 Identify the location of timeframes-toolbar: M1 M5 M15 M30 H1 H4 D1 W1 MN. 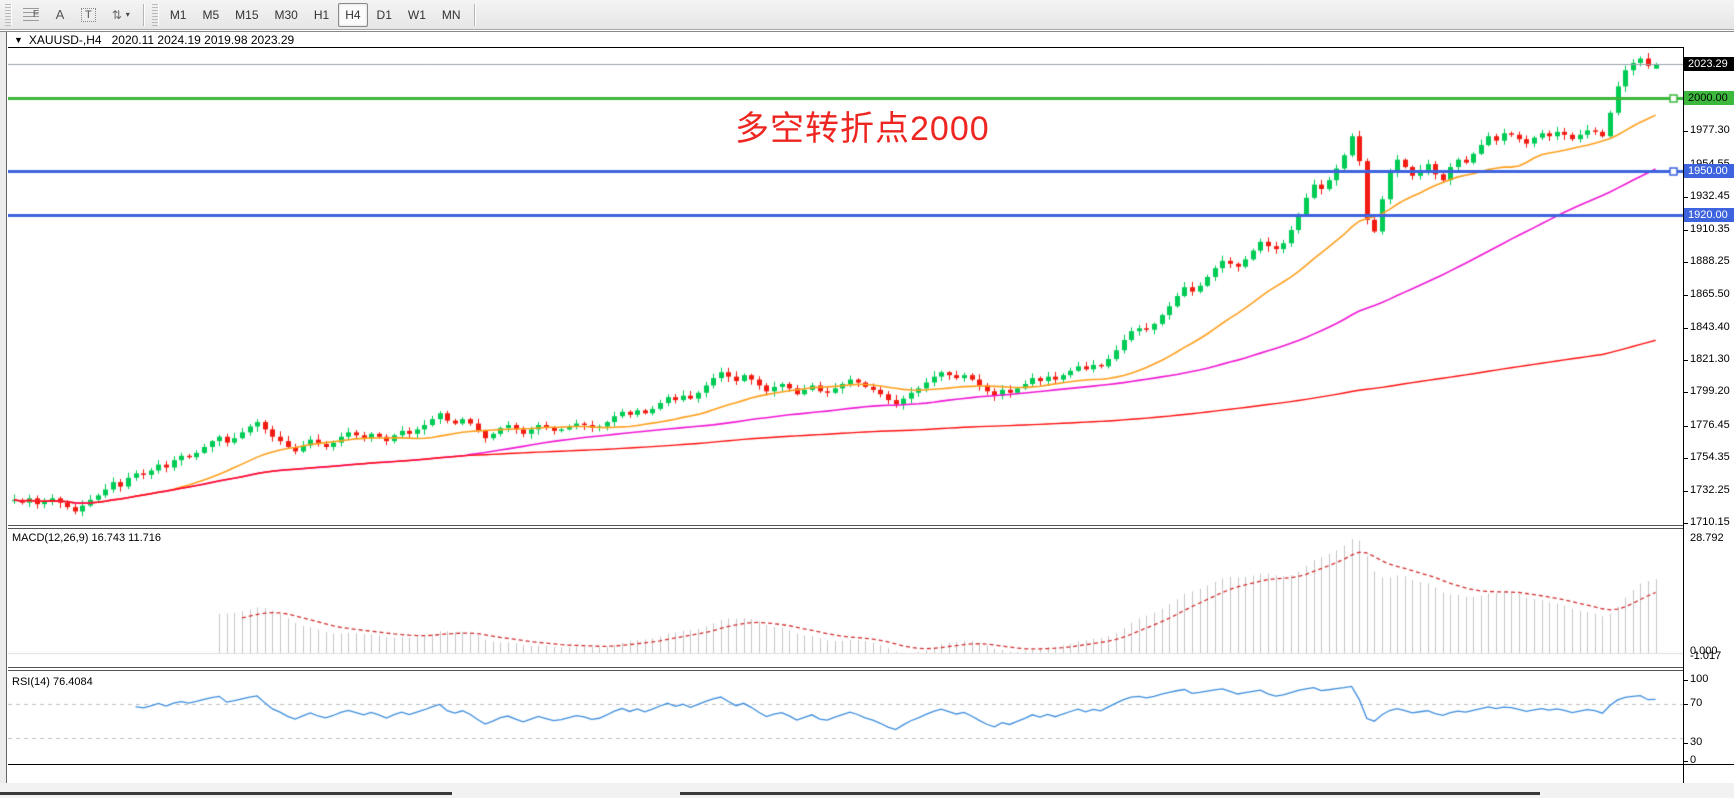
(315, 14).